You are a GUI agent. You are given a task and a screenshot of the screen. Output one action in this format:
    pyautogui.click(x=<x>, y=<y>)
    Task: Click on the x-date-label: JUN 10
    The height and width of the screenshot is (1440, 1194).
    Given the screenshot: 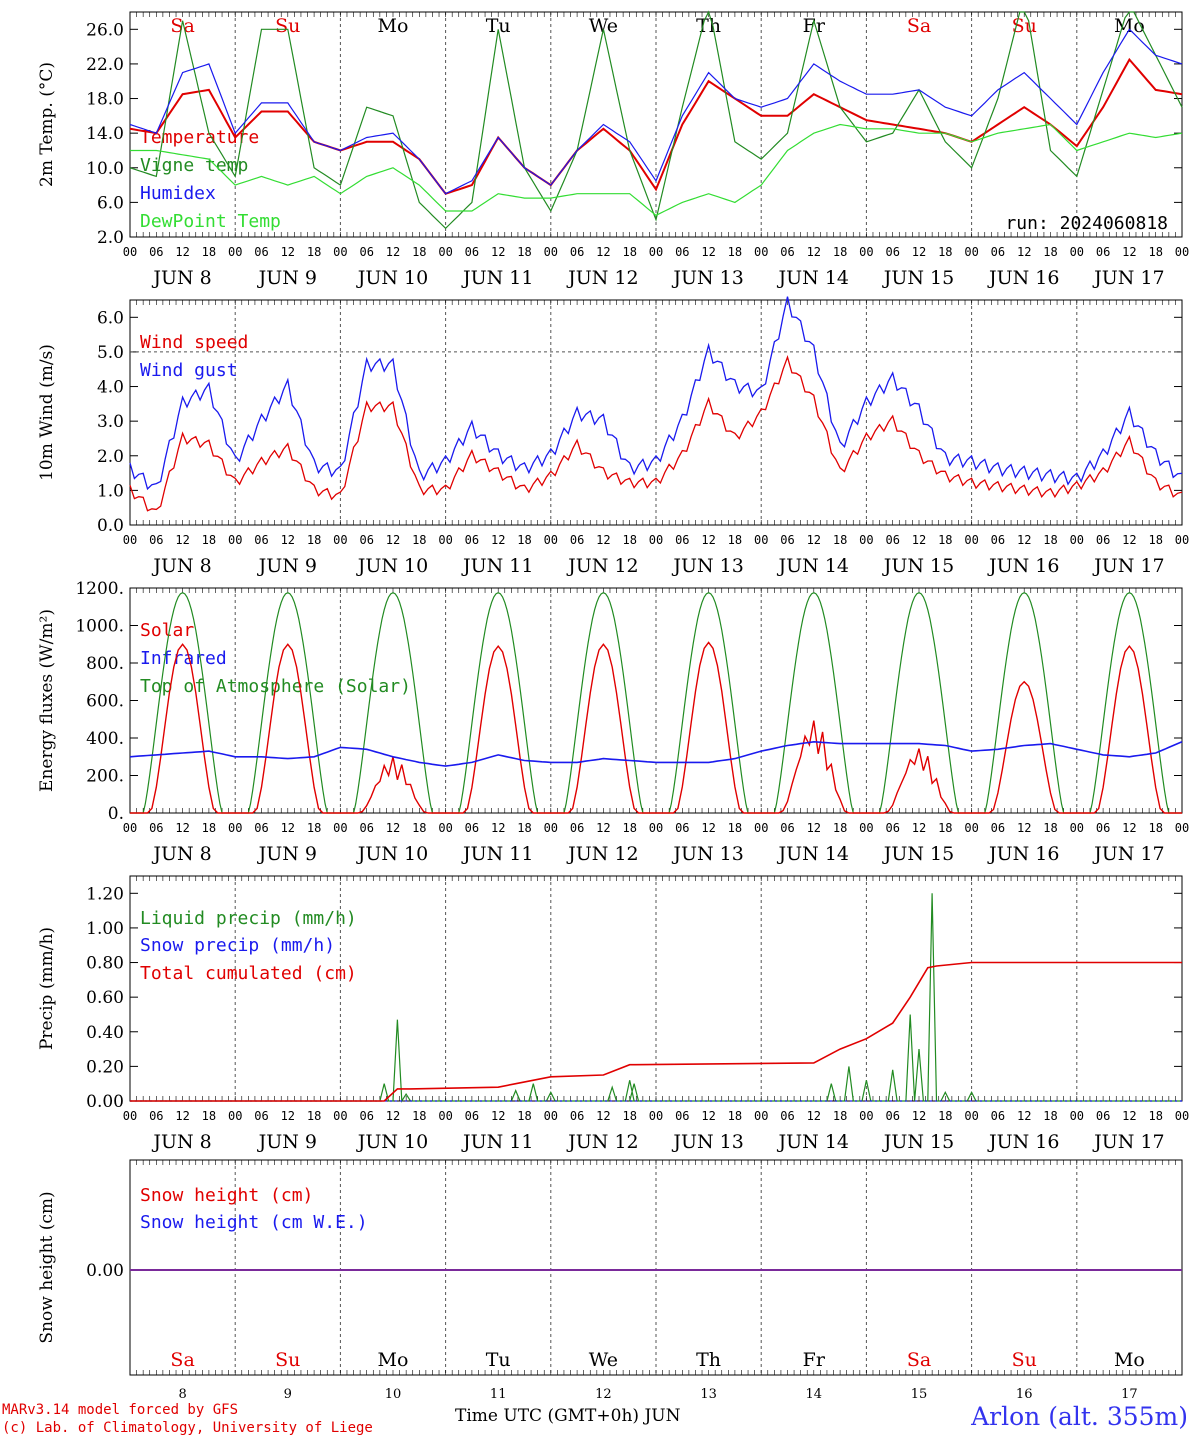 What is the action you would take?
    pyautogui.click(x=392, y=566)
    